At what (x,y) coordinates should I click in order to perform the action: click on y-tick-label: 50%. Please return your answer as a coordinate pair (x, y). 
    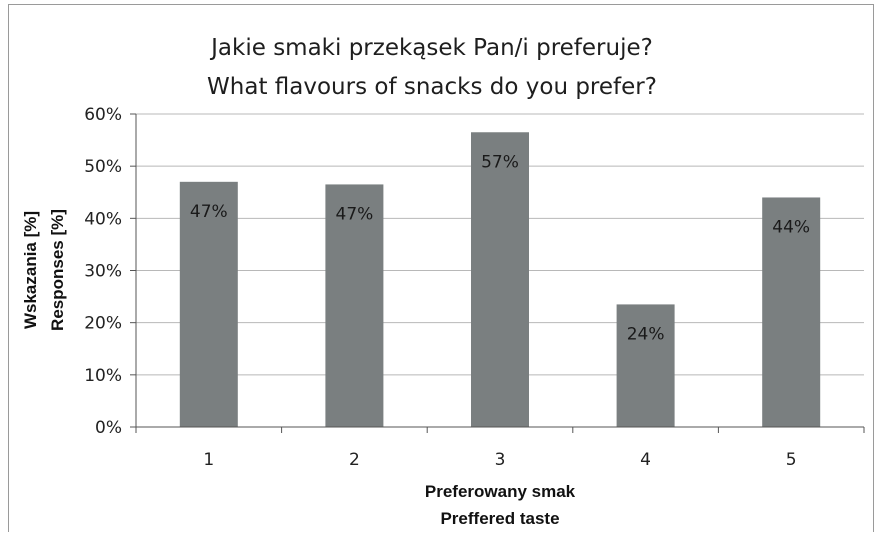
    Looking at the image, I should click on (103, 167).